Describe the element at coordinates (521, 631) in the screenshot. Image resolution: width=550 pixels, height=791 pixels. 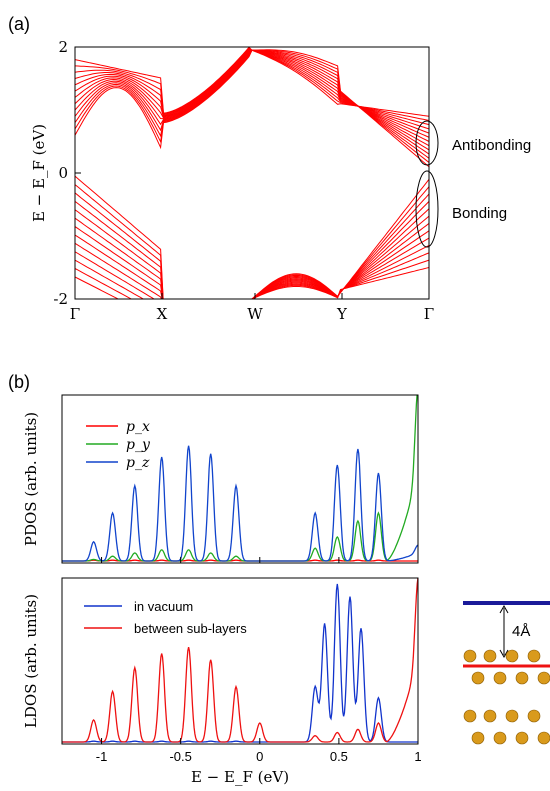
I see `distance-label: 4Å` at that location.